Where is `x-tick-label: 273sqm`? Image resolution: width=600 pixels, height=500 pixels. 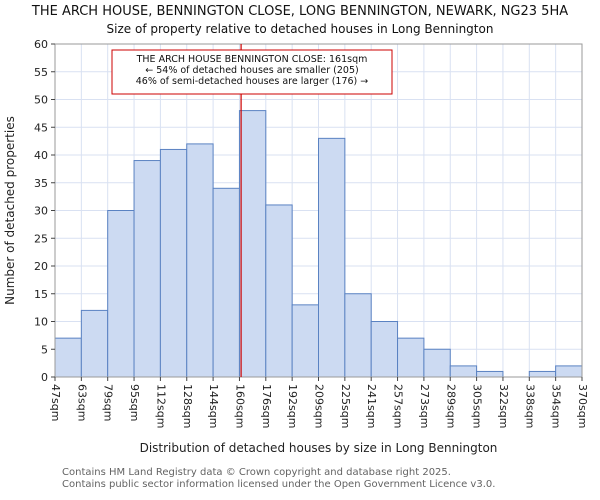 x-tick-label: 273sqm is located at coordinates (424, 406).